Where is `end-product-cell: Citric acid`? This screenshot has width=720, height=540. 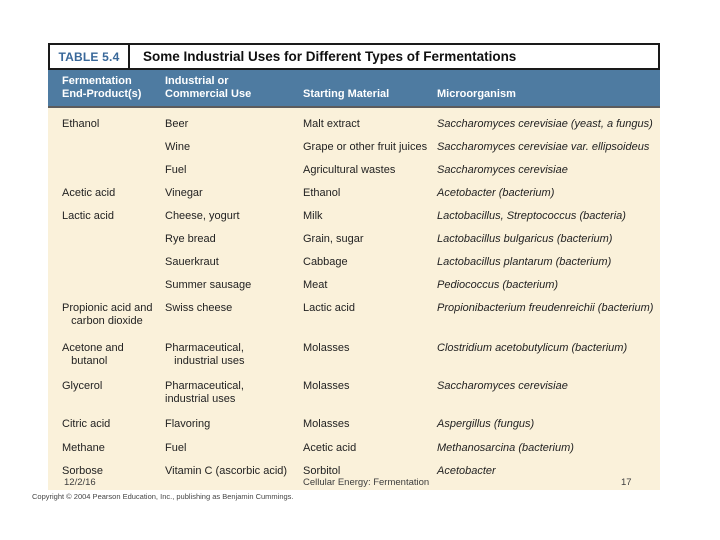 end-product-cell: Citric acid is located at coordinates (86, 424).